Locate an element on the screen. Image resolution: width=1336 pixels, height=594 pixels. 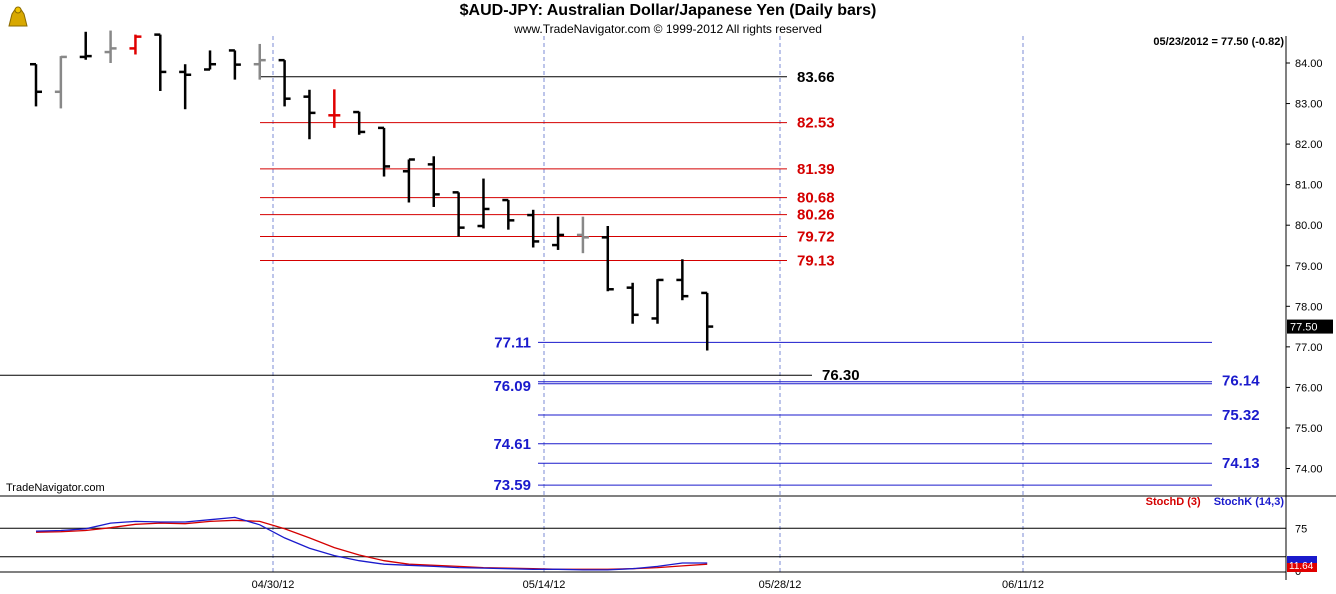
stoch-tag-label: 11.64 is located at coordinates (1301, 566).